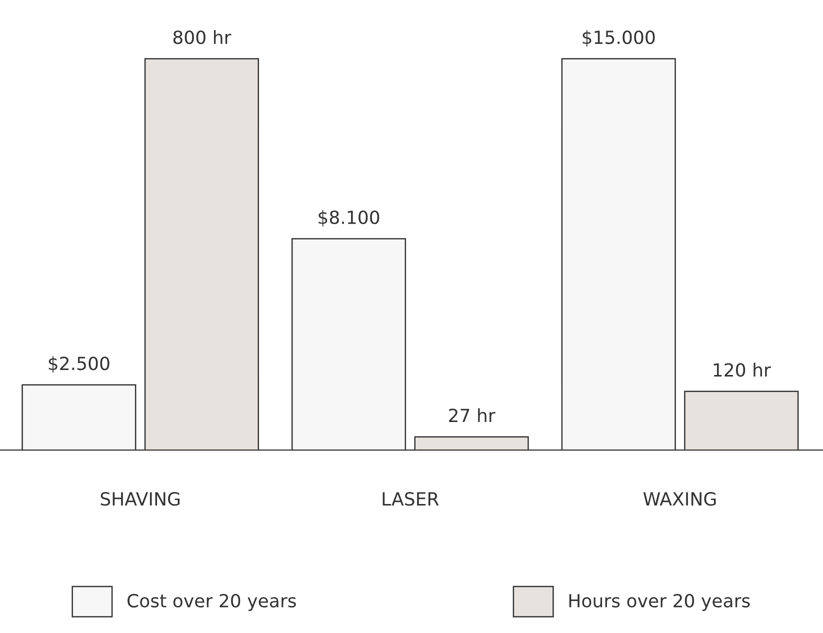 This screenshot has height=633, width=823. I want to click on legend-label: Cost over 20 years, so click(212, 603).